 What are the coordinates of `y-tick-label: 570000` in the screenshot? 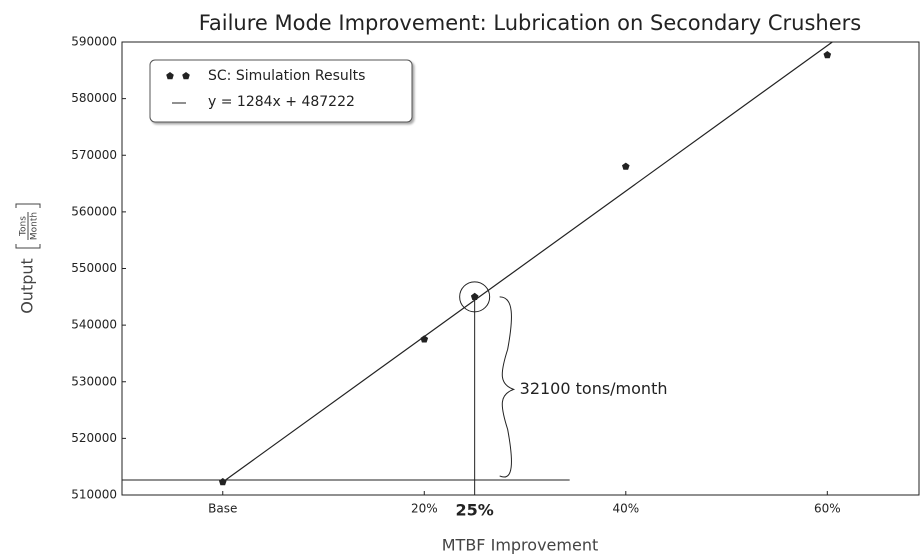 It's located at (94, 155).